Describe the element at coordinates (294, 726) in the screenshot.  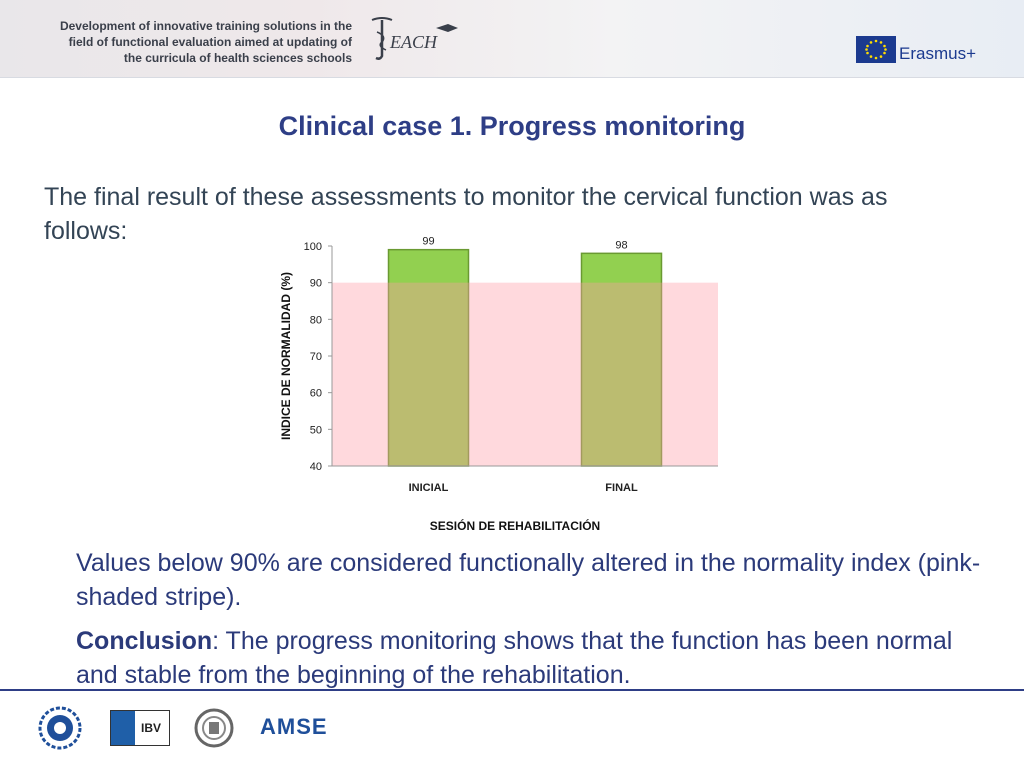
I see `amse-logo: AMSE` at that location.